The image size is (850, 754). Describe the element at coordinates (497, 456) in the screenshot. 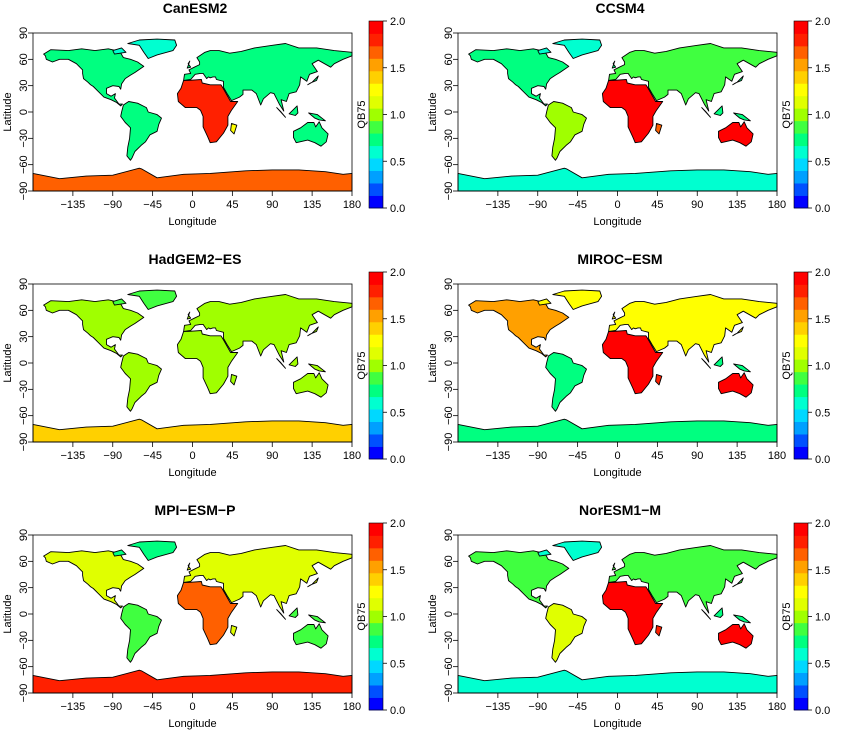

I see `x-tick-label: −135` at that location.